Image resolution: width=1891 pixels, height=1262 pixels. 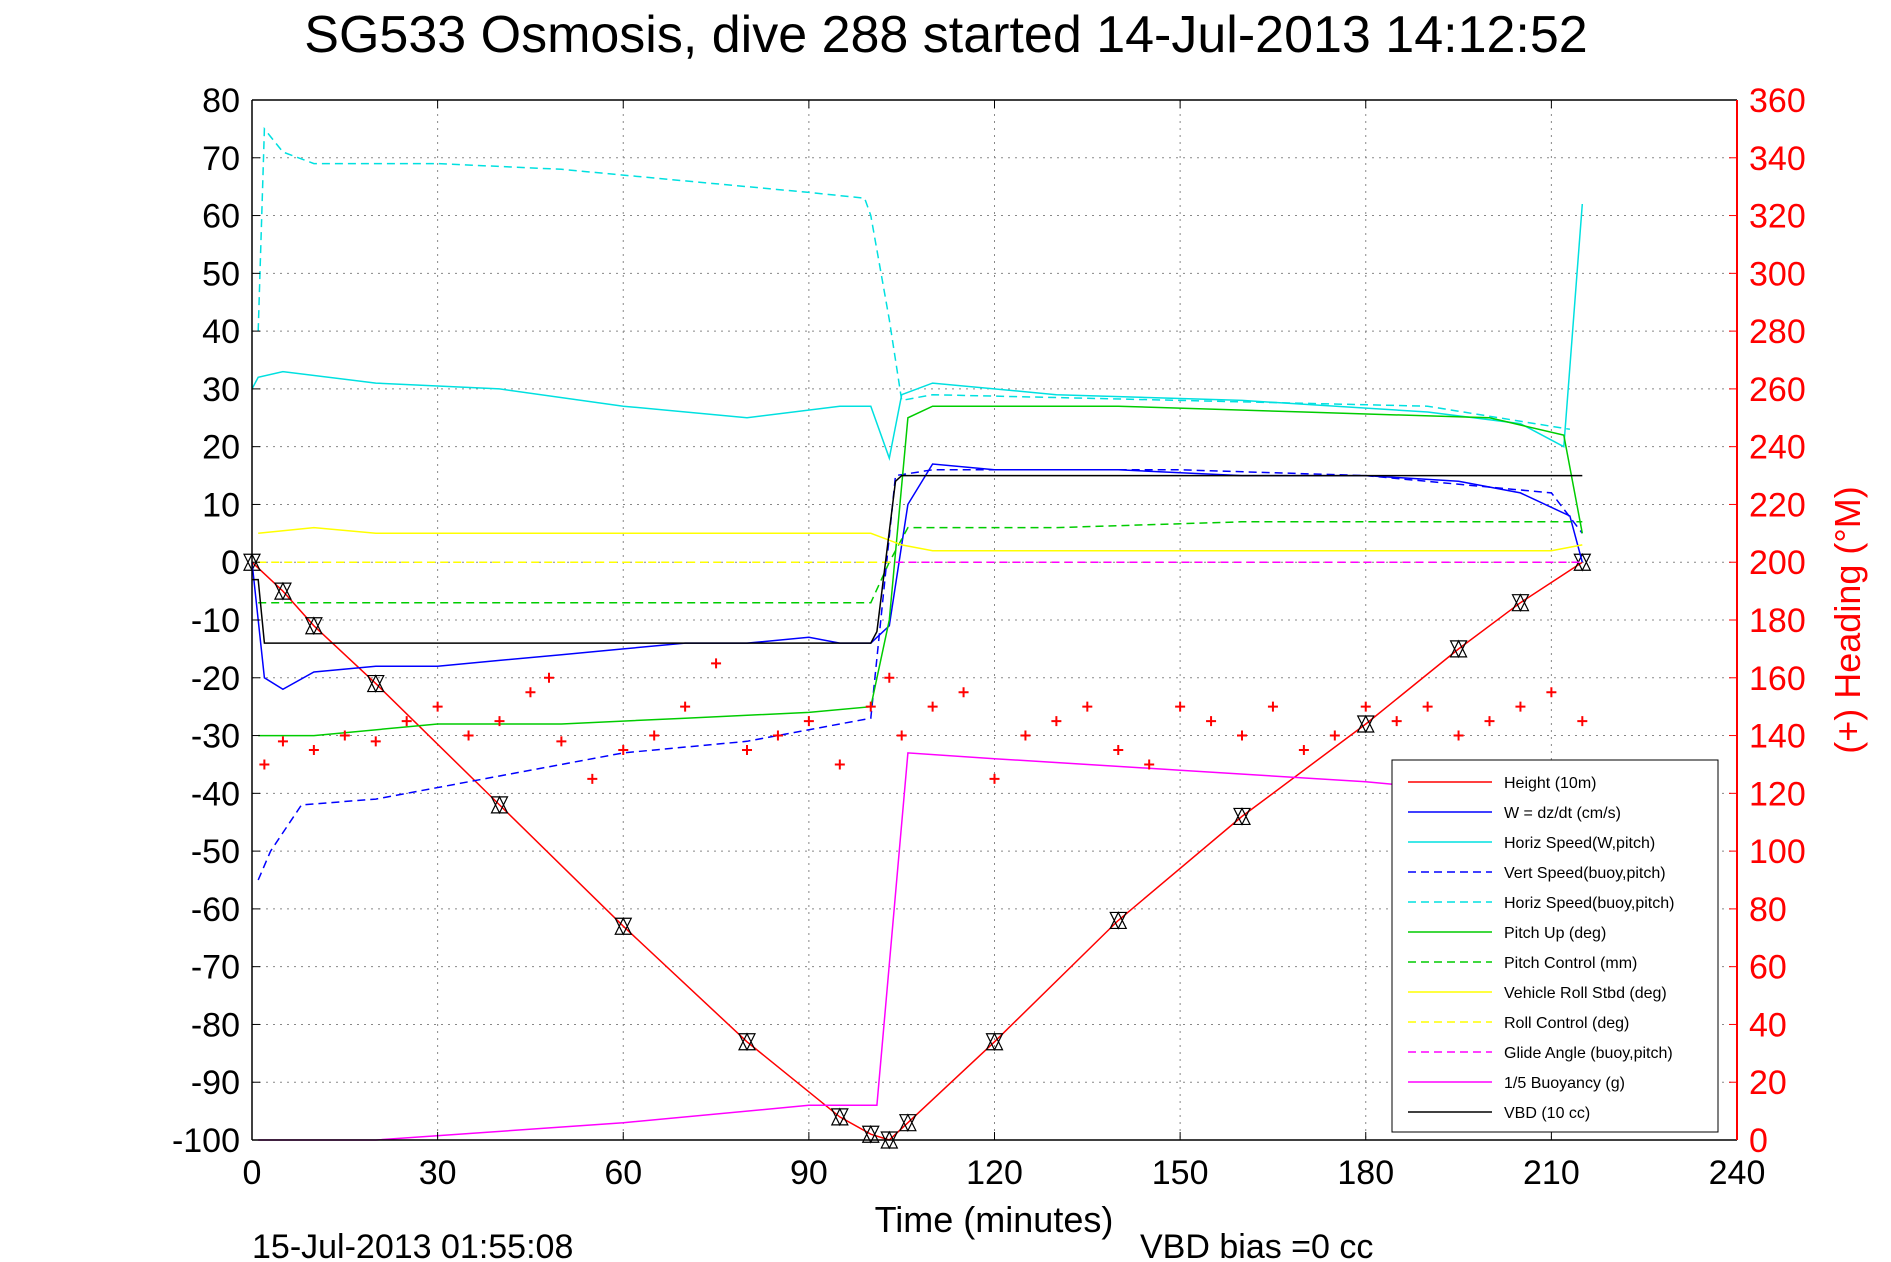 What do you see at coordinates (215, 679) in the screenshot?
I see `y-tick-label: -20` at bounding box center [215, 679].